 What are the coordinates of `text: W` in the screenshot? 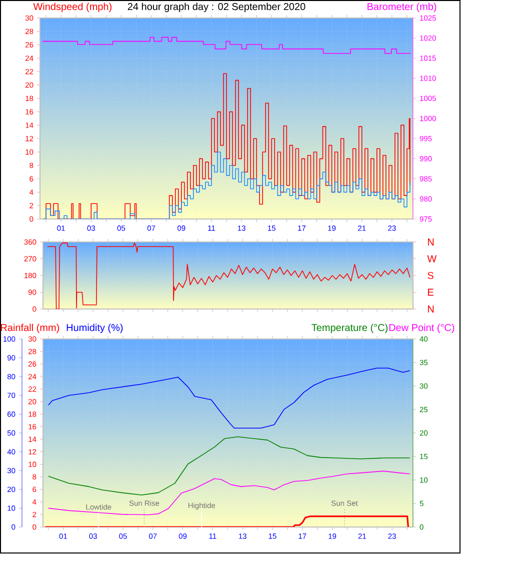 It's located at (432, 258).